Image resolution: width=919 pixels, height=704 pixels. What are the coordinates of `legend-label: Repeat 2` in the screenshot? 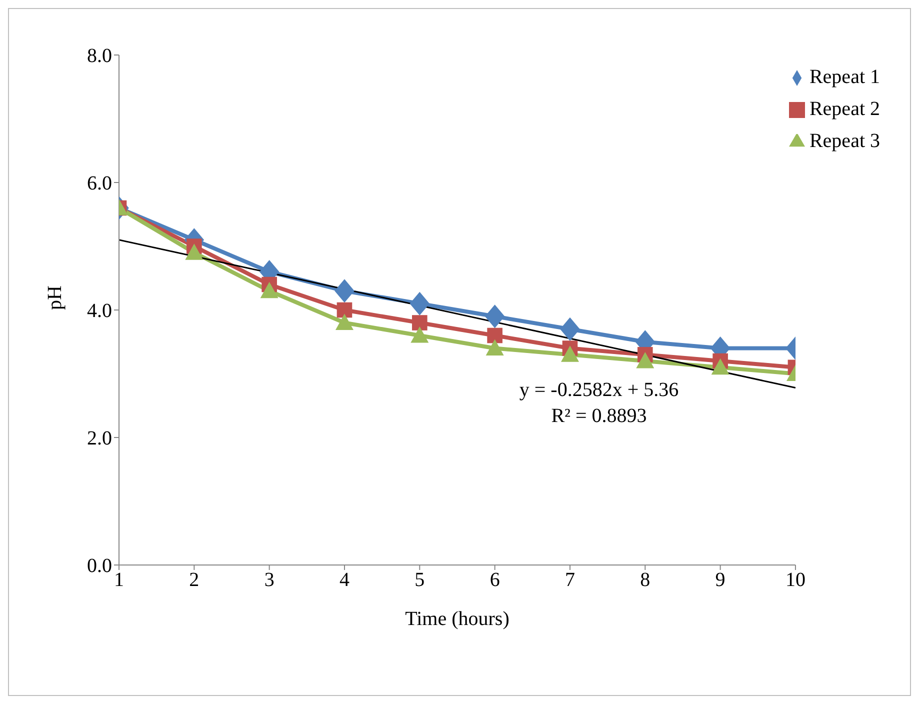 It's located at (844, 109).